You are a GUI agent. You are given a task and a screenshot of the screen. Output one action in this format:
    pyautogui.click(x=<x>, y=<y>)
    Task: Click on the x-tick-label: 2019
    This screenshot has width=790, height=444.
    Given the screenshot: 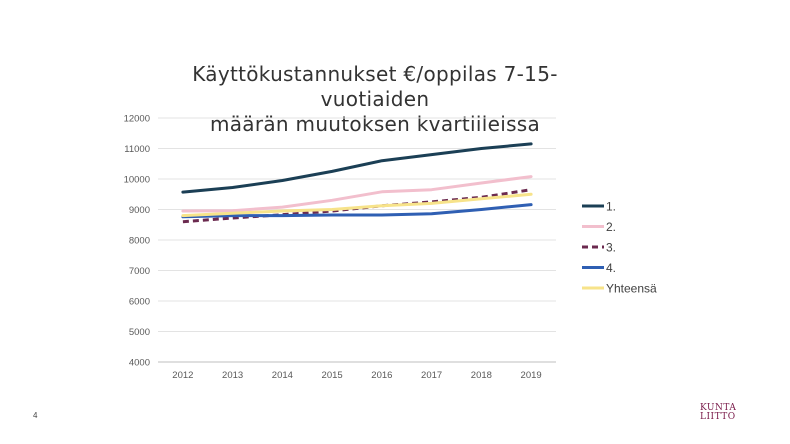 What is the action you would take?
    pyautogui.click(x=531, y=375)
    